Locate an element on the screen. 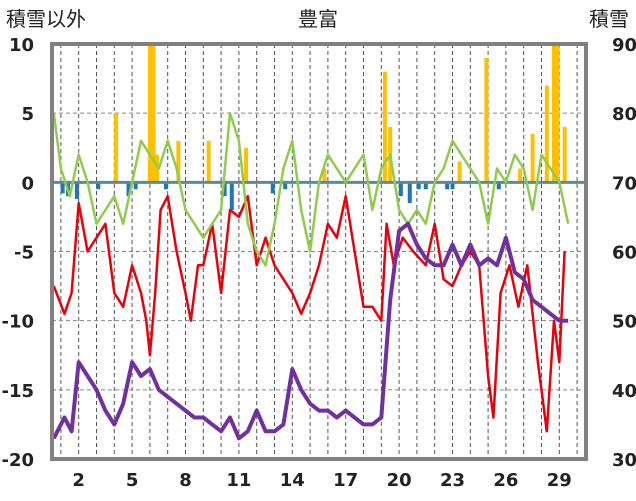  x-tick-label: 2 is located at coordinates (78, 480).